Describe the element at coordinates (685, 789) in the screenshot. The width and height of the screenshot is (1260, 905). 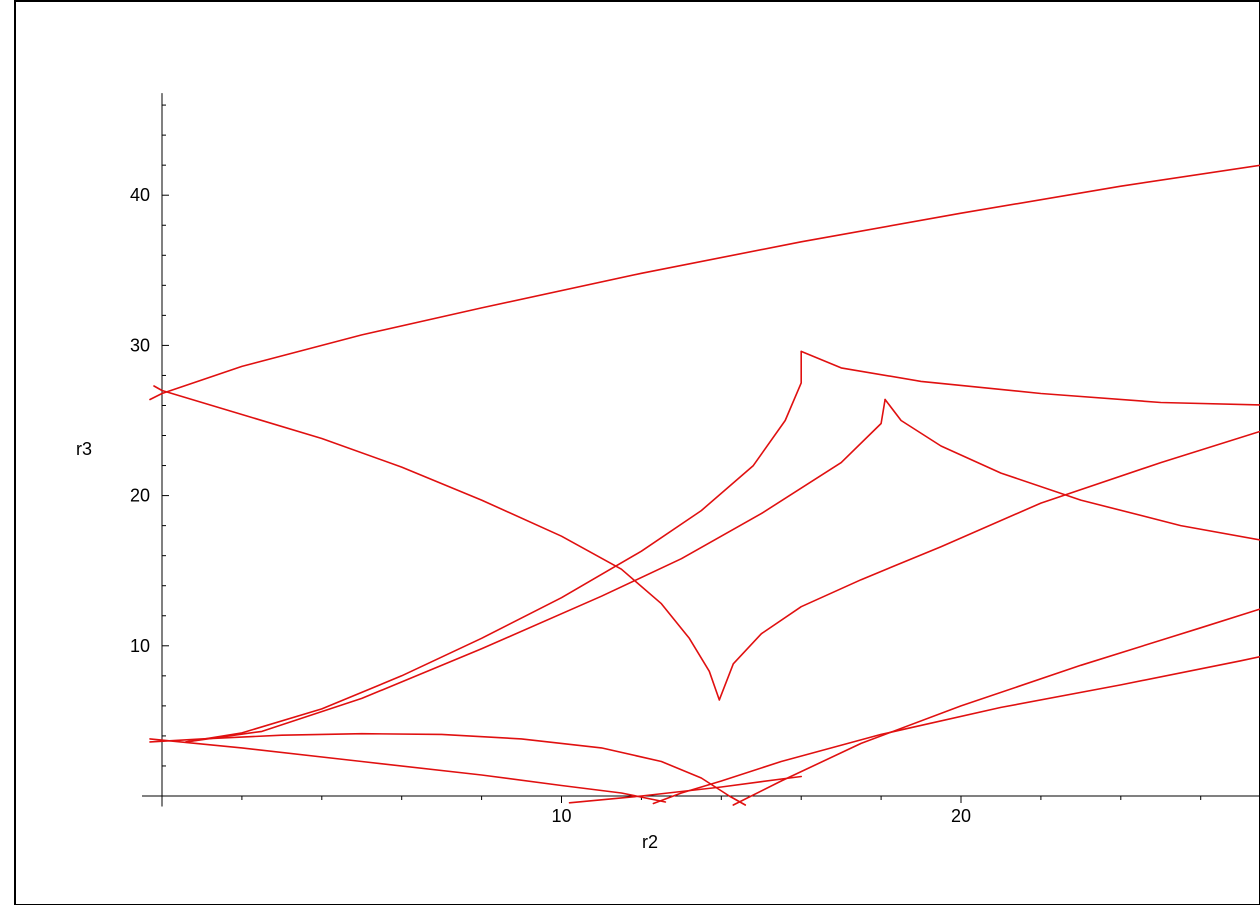
I see `curve-bottom-bridge` at that location.